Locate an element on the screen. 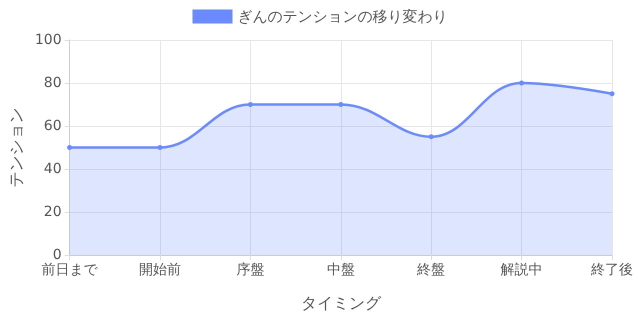  legend-label: ぎんのテンションの移り変わり is located at coordinates (343, 17).